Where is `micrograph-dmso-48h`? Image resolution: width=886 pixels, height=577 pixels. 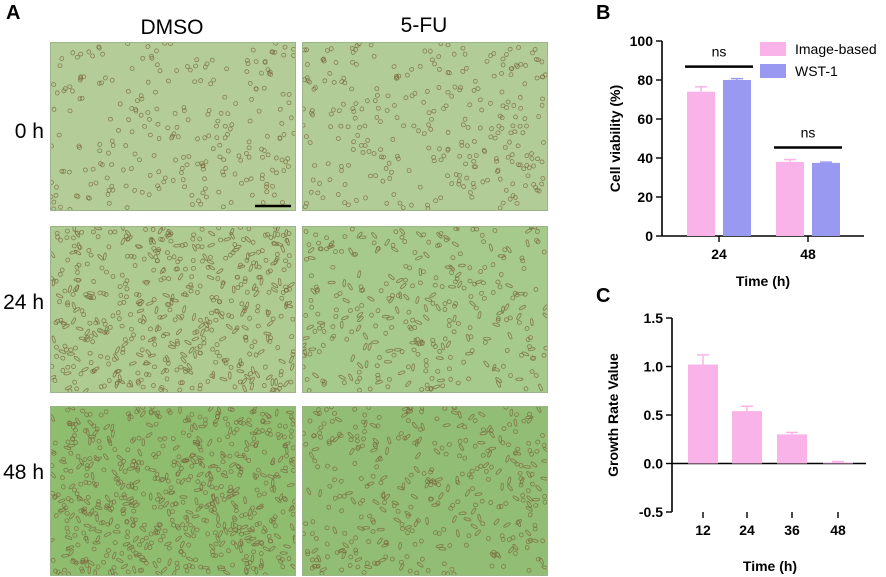 micrograph-dmso-48h is located at coordinates (173, 491).